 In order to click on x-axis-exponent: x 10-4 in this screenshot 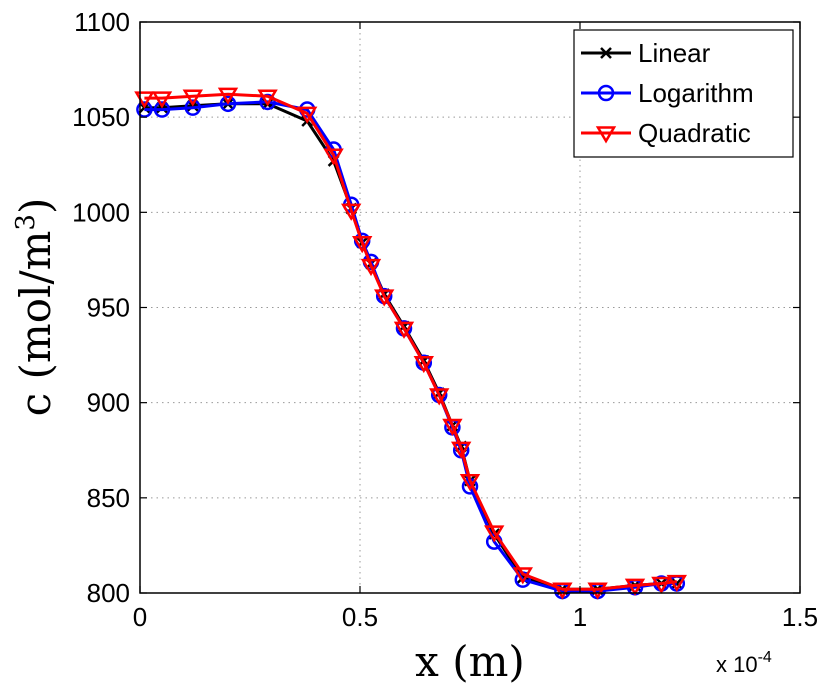, I will do `click(744, 663)`.